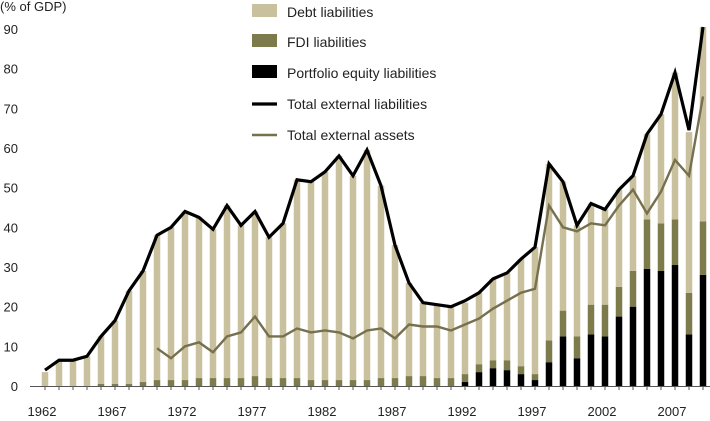 The height and width of the screenshot is (421, 710). Describe the element at coordinates (647, 327) in the screenshot. I see `bar-portfolio-2005` at that location.